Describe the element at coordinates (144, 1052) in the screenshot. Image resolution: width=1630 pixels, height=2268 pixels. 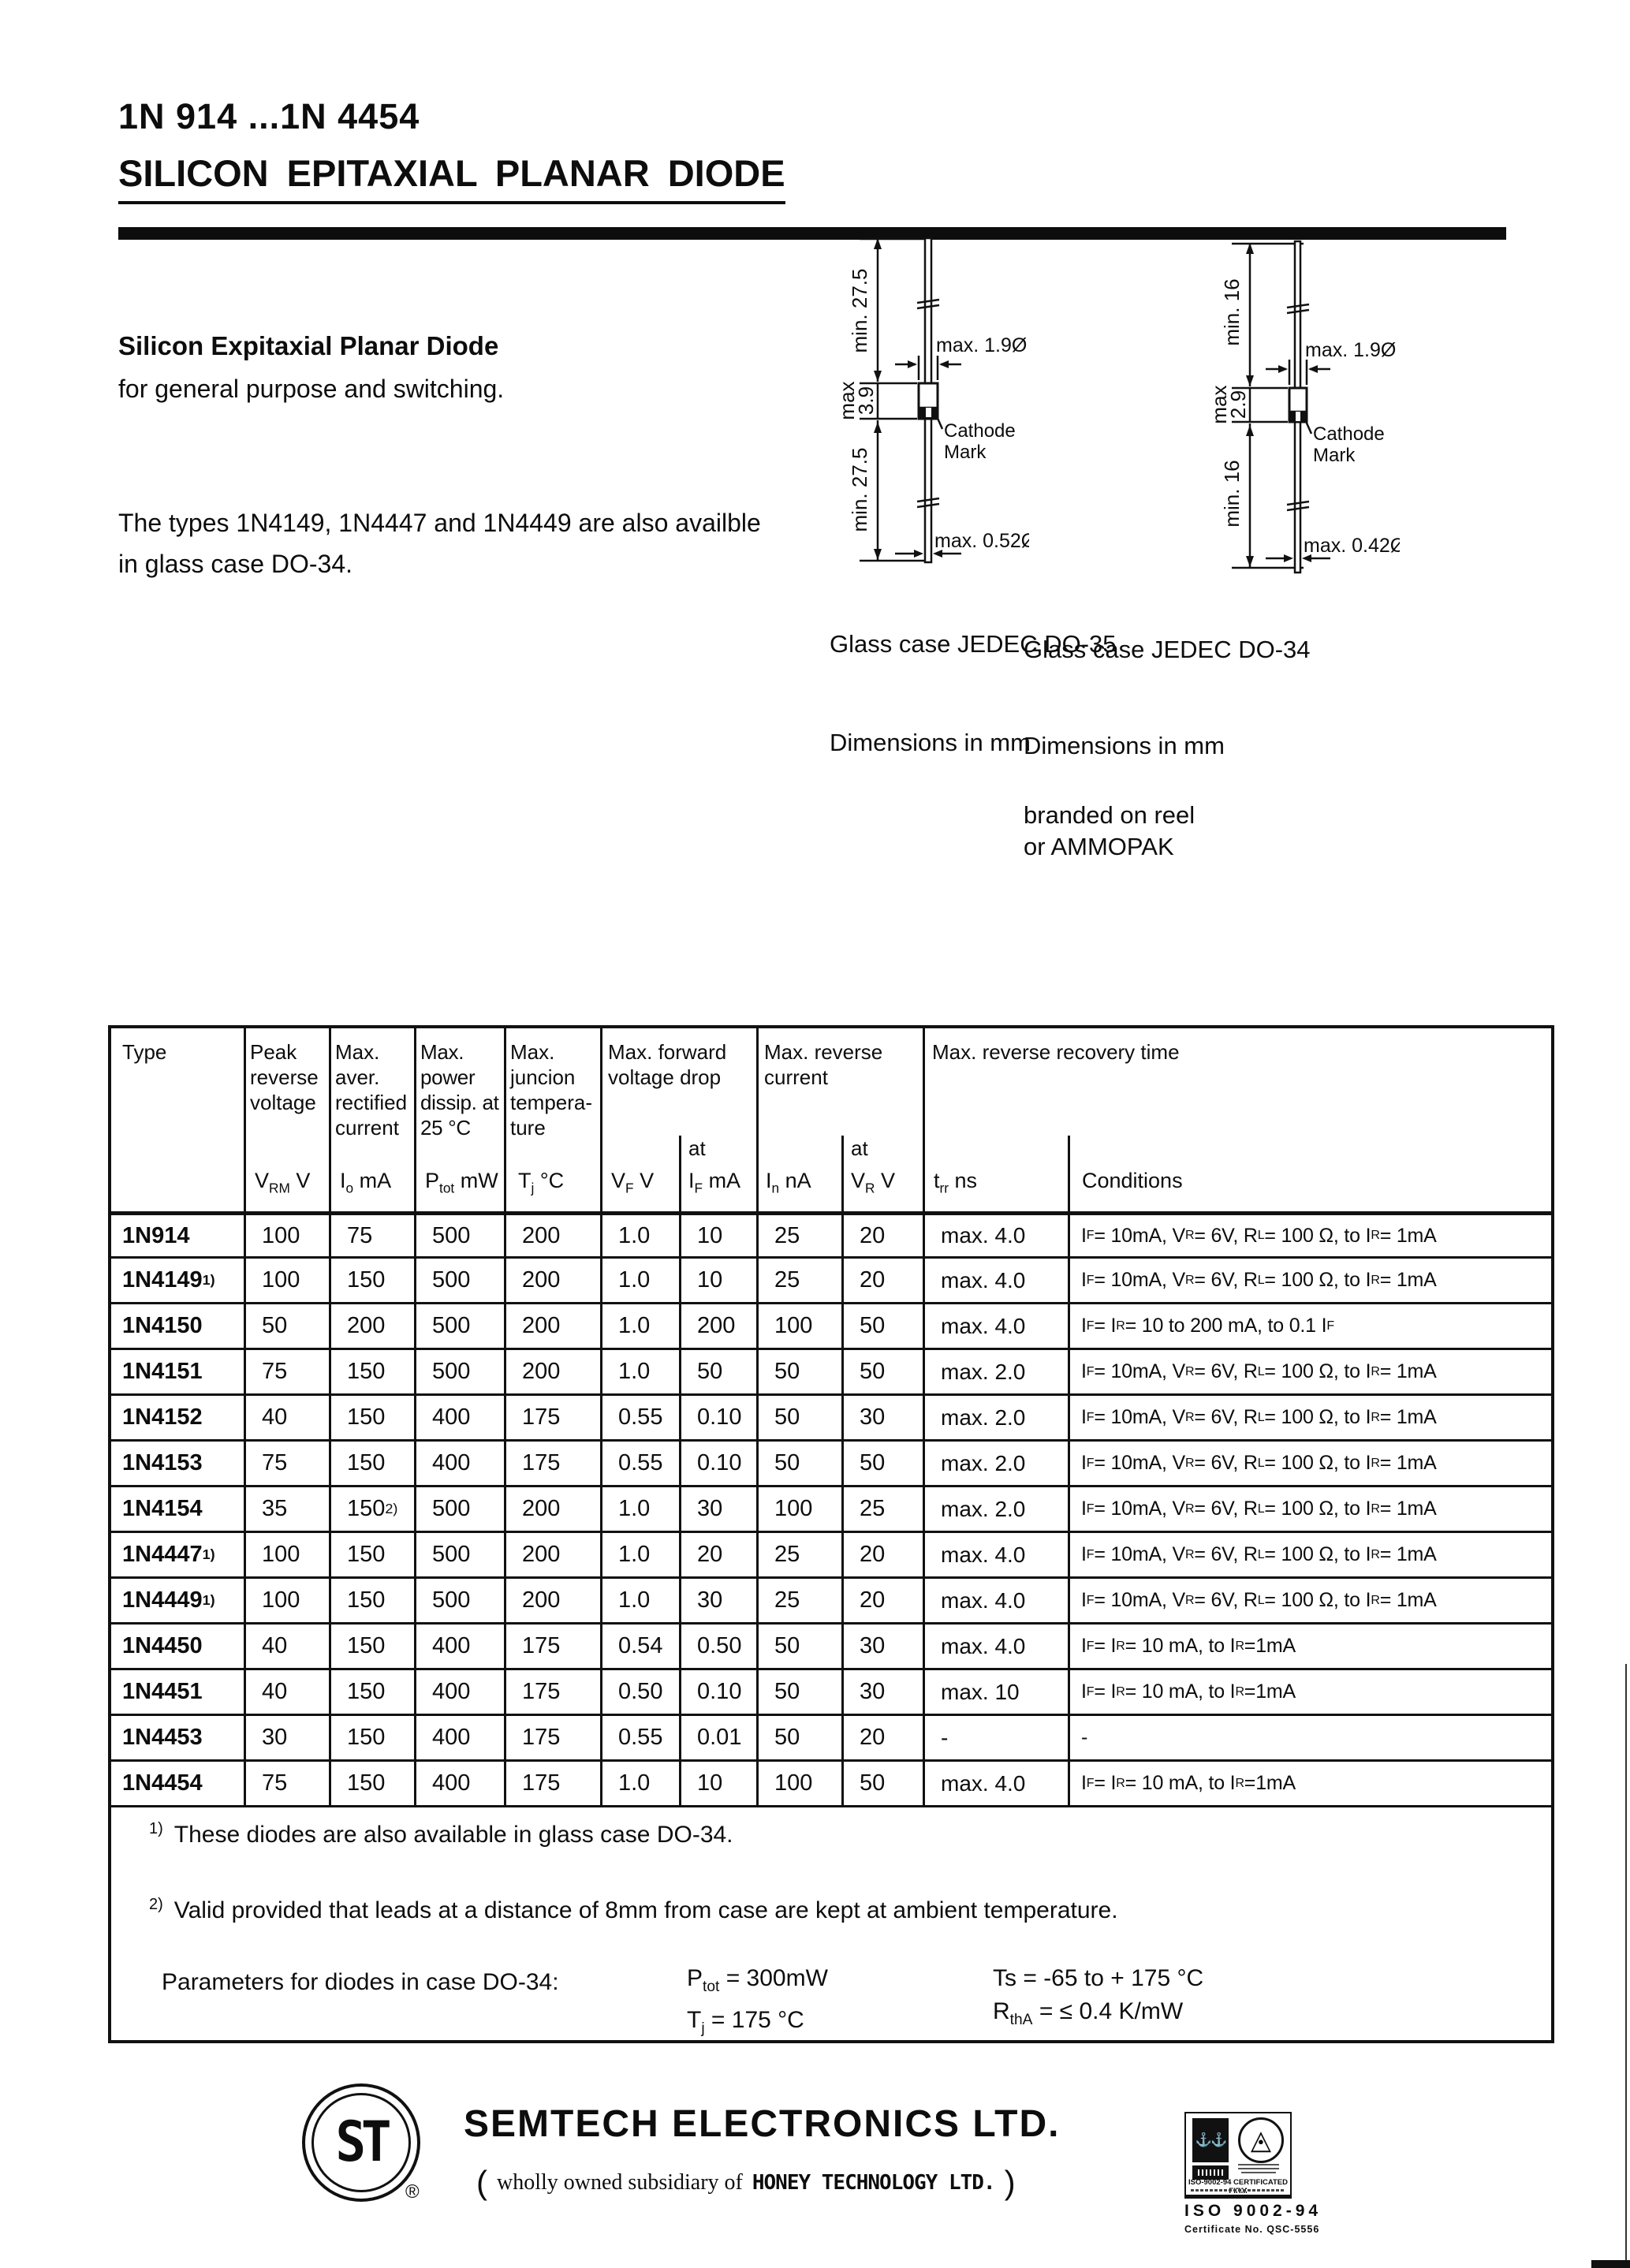
I see `header-type: Type` at that location.